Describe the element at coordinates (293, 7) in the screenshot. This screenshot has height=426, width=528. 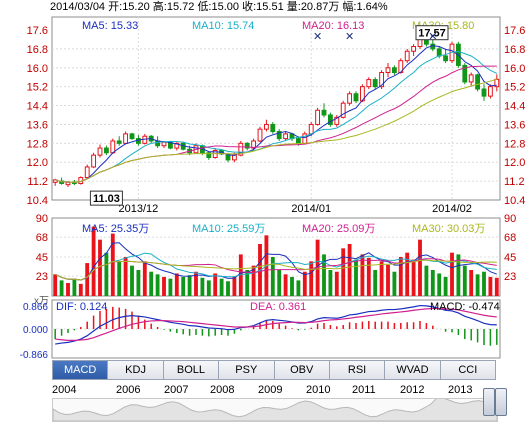
I see `volume-label: 量:` at that location.